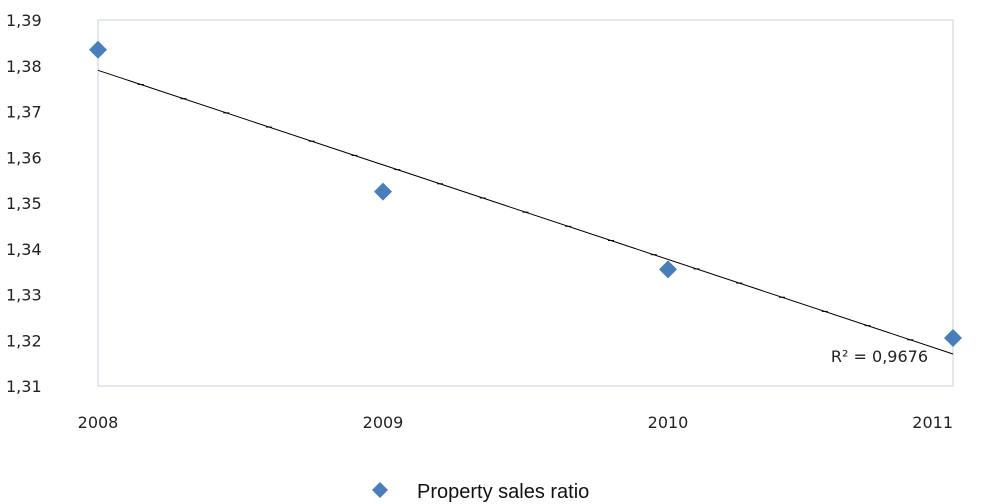 Image resolution: width=982 pixels, height=504 pixels. Describe the element at coordinates (932, 422) in the screenshot. I see `x-tick-label: 2011` at that location.